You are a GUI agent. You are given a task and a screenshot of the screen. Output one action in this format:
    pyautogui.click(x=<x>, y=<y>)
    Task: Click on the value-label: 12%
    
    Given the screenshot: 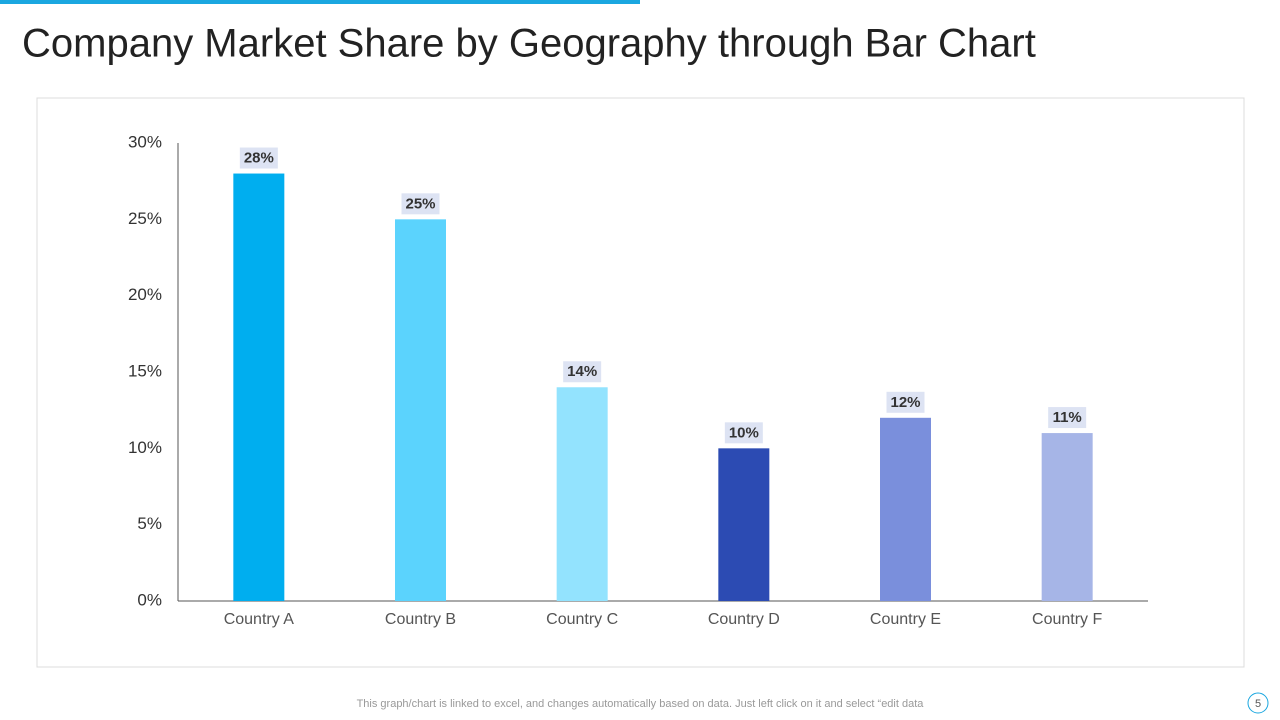 What is the action you would take?
    pyautogui.click(x=905, y=402)
    